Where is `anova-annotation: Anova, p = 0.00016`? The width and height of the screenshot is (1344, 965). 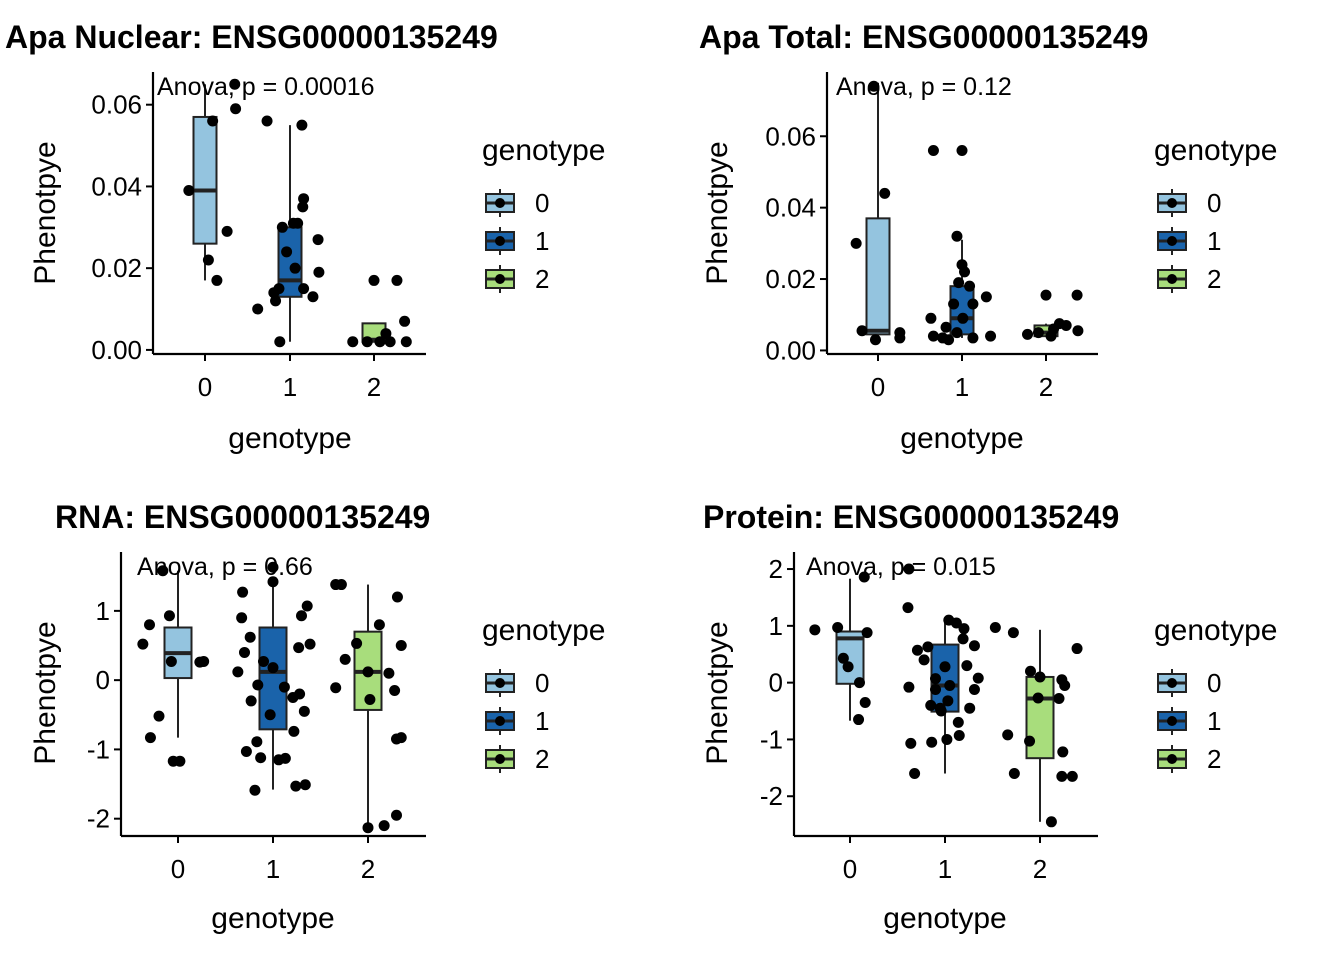
anova-annotation: Anova, p = 0.00016 is located at coordinates (266, 87).